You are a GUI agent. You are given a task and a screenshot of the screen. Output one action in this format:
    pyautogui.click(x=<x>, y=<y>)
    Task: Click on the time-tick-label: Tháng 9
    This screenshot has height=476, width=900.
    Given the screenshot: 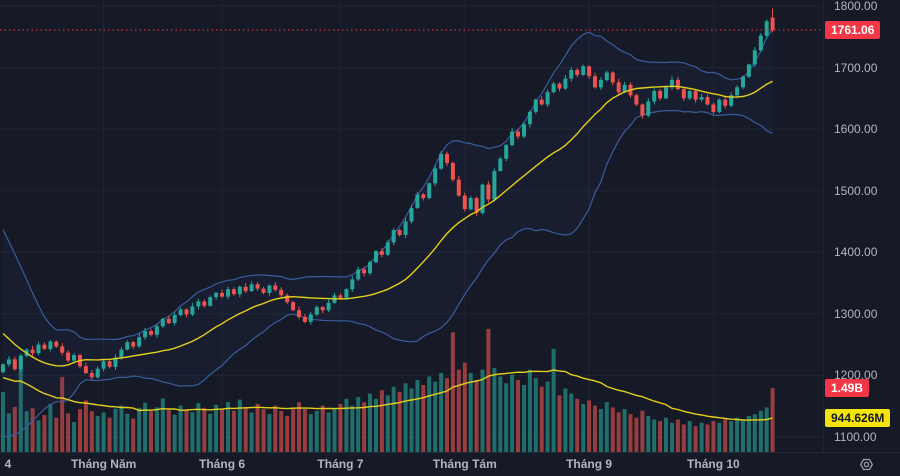 What is the action you would take?
    pyautogui.click(x=589, y=464)
    